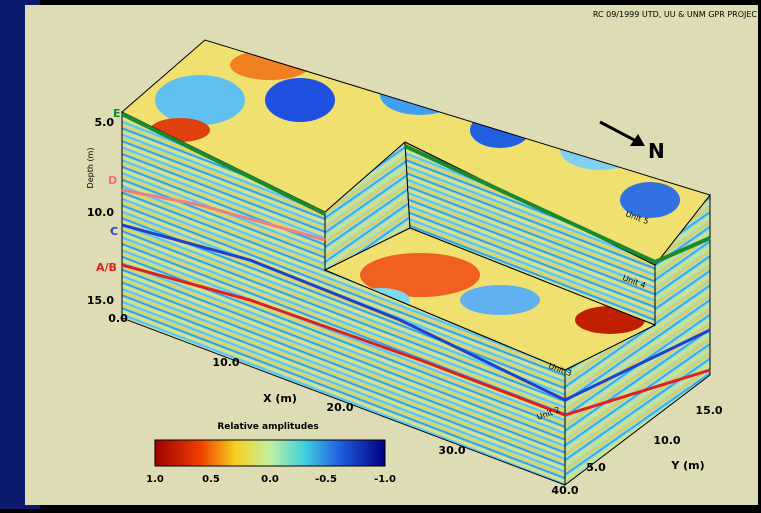 This screenshot has width=761, height=513. Describe the element at coordinates (223, 164) in the screenshot. I see `horizon-e` at that location.